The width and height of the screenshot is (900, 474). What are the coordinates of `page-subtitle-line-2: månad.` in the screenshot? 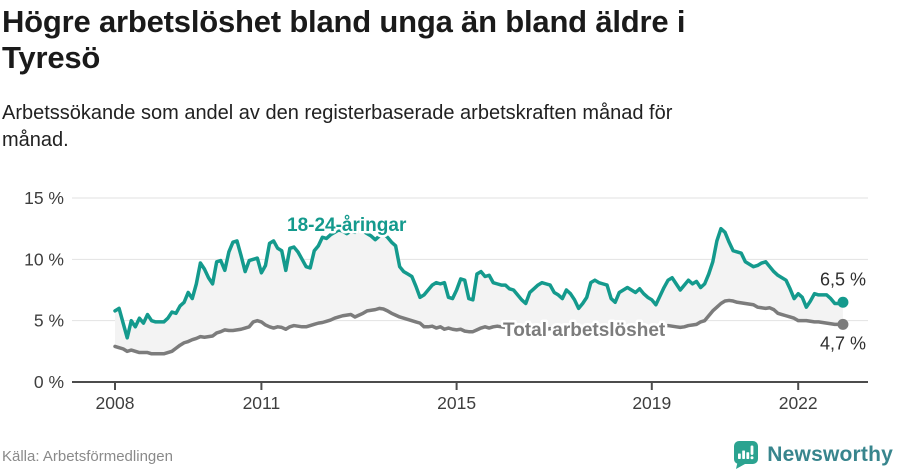 It's located at (35, 140).